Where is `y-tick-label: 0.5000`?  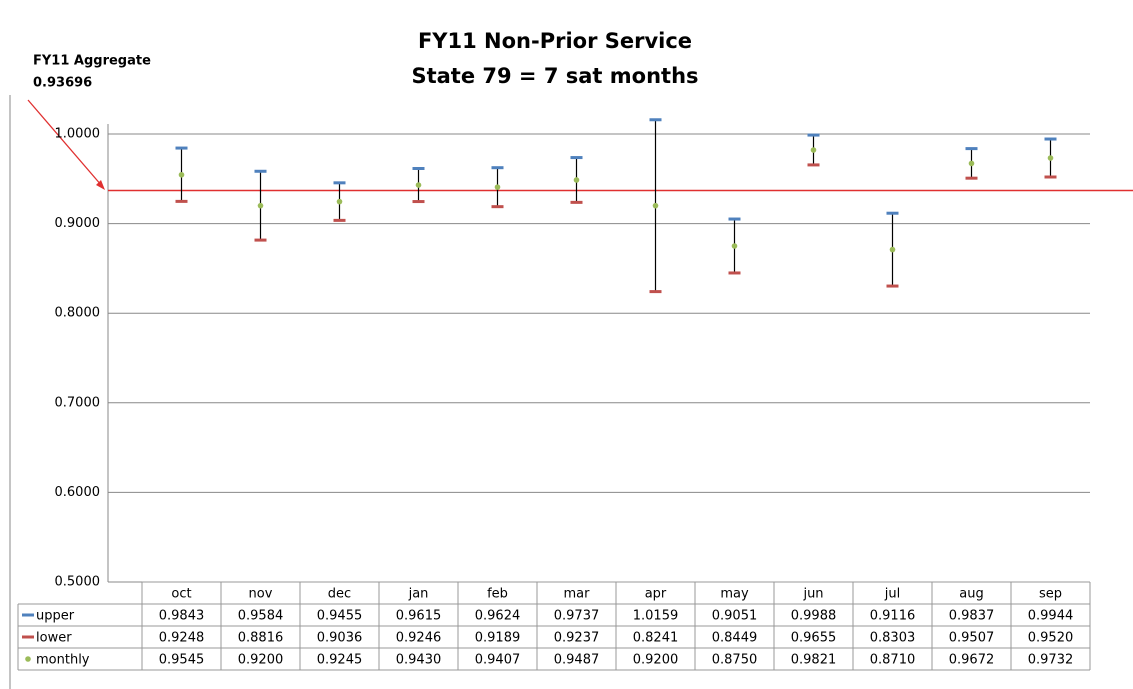 y-tick-label: 0.5000 is located at coordinates (78, 582).